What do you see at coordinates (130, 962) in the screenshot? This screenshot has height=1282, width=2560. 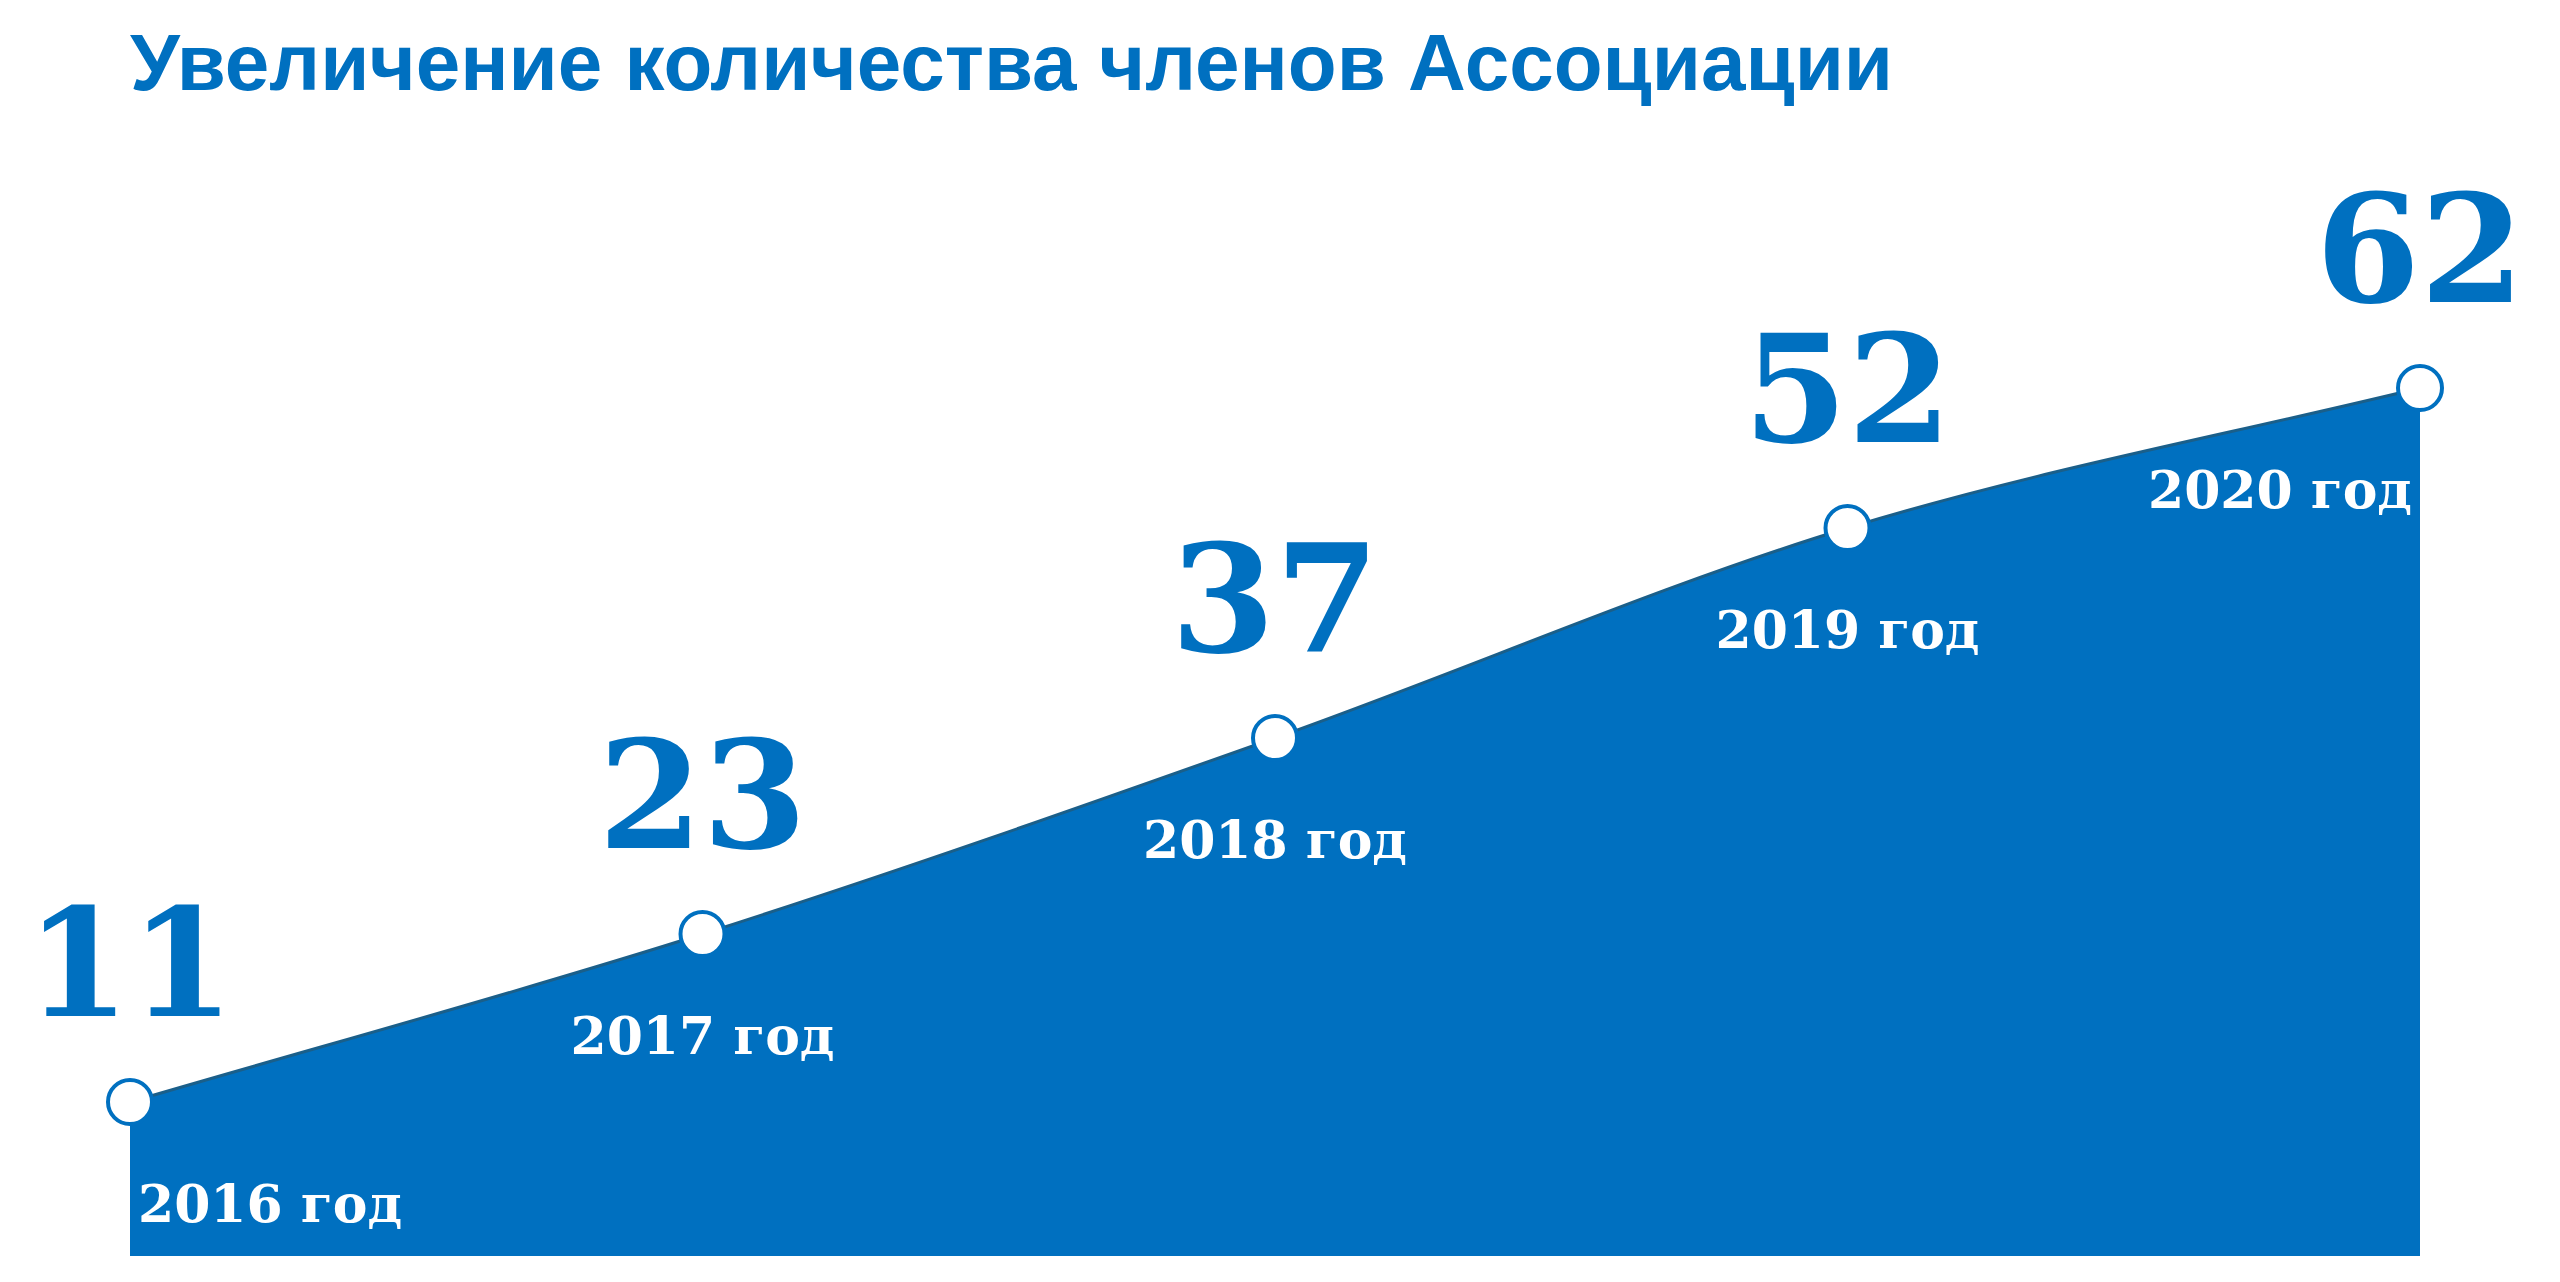 I see `data-label: 11` at bounding box center [130, 962].